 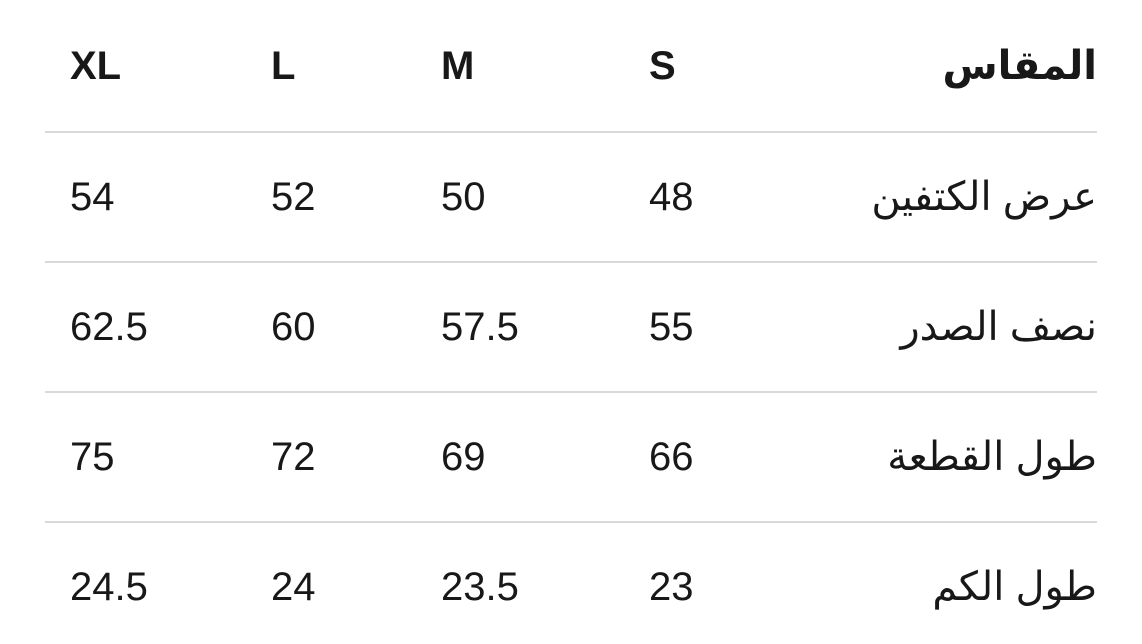 I want to click on measurement-label: نصف الصدر, so click(x=948, y=327).